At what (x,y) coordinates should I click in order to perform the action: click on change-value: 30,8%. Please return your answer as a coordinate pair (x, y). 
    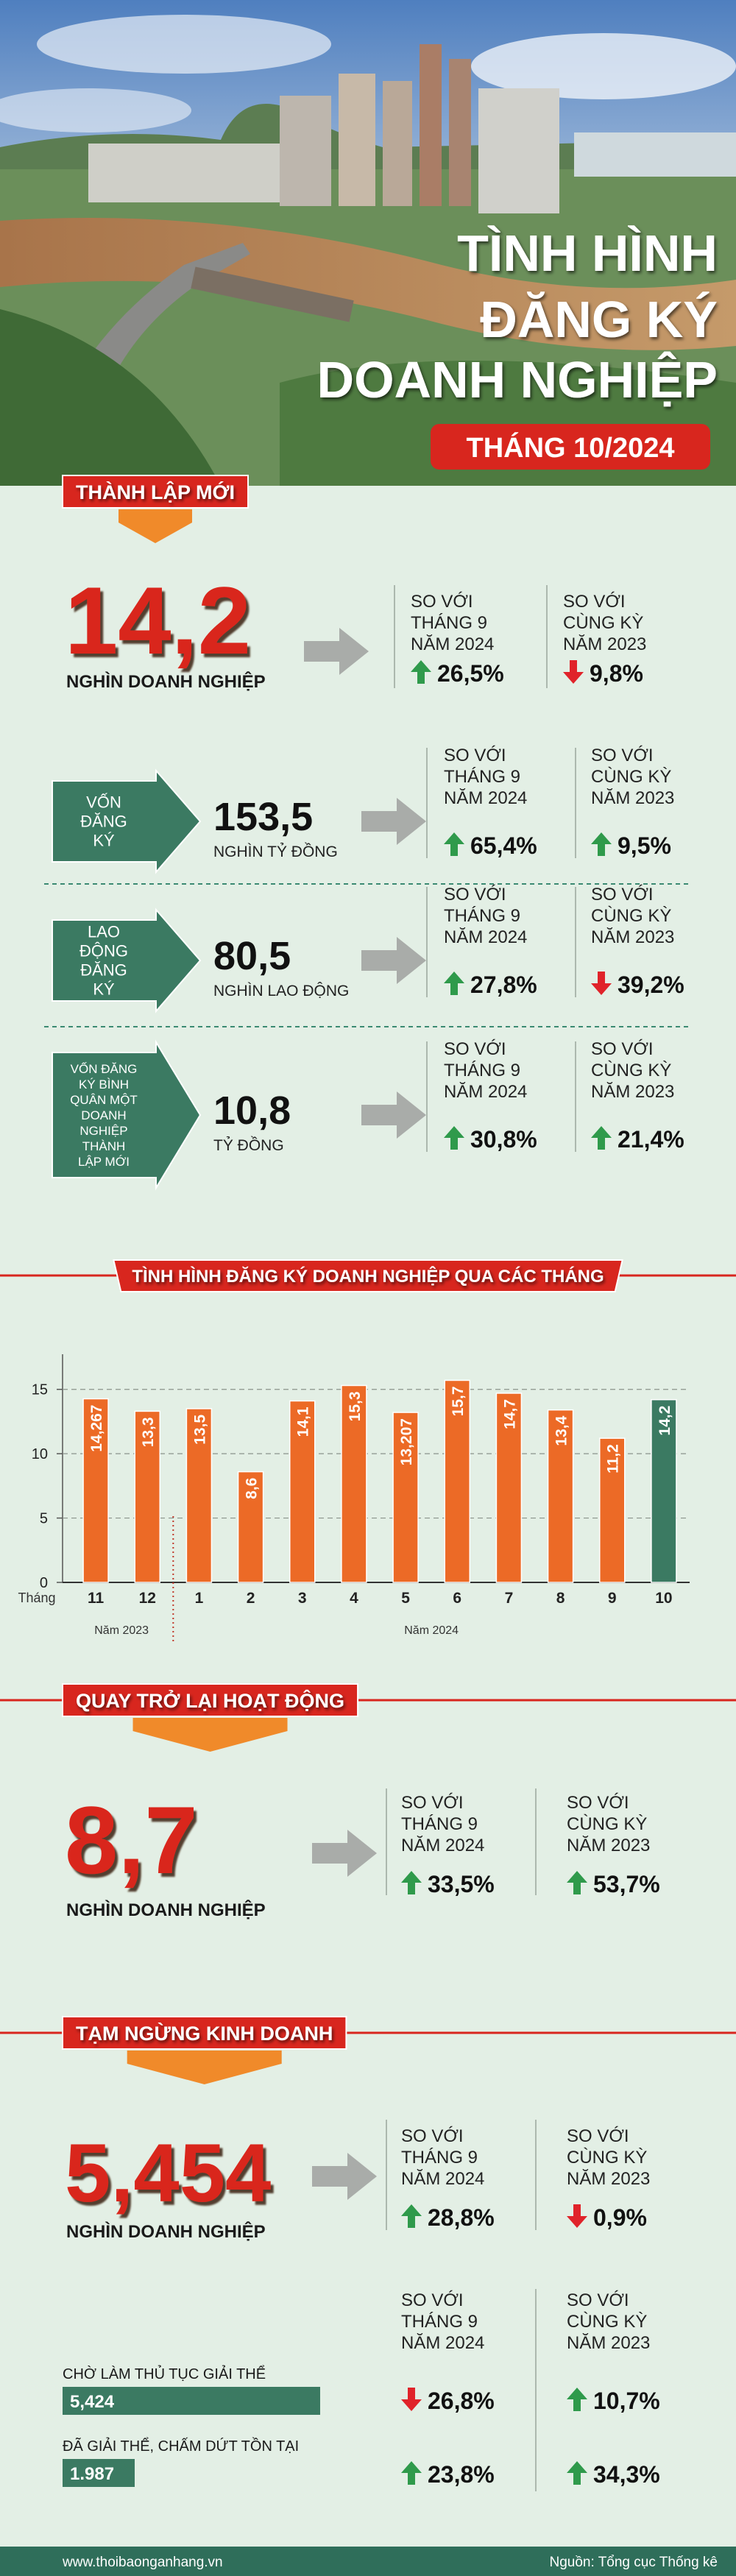
    Looking at the image, I should click on (503, 1139).